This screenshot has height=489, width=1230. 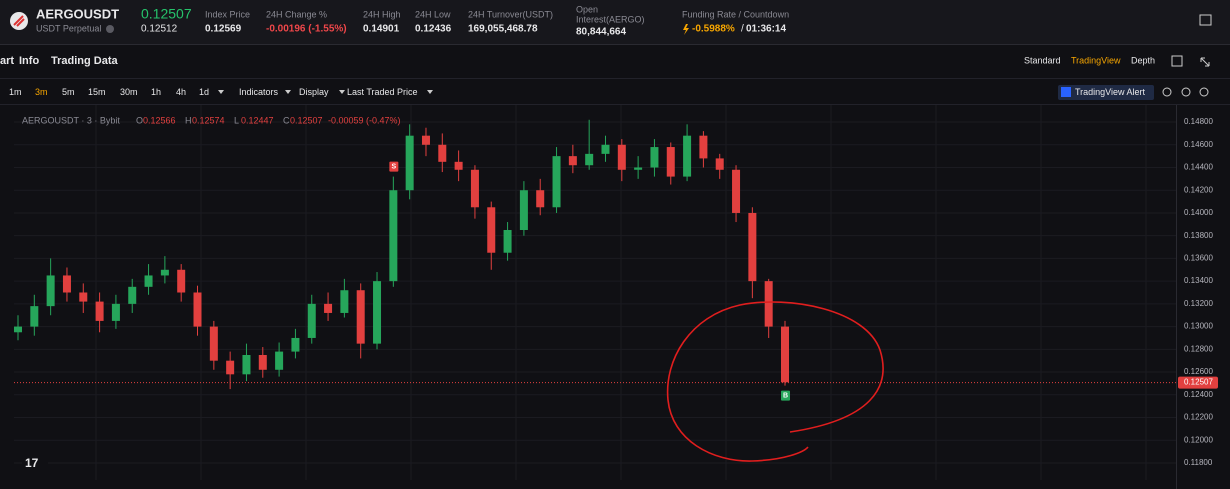 What do you see at coordinates (1186, 92) in the screenshot?
I see `settings-icon` at bounding box center [1186, 92].